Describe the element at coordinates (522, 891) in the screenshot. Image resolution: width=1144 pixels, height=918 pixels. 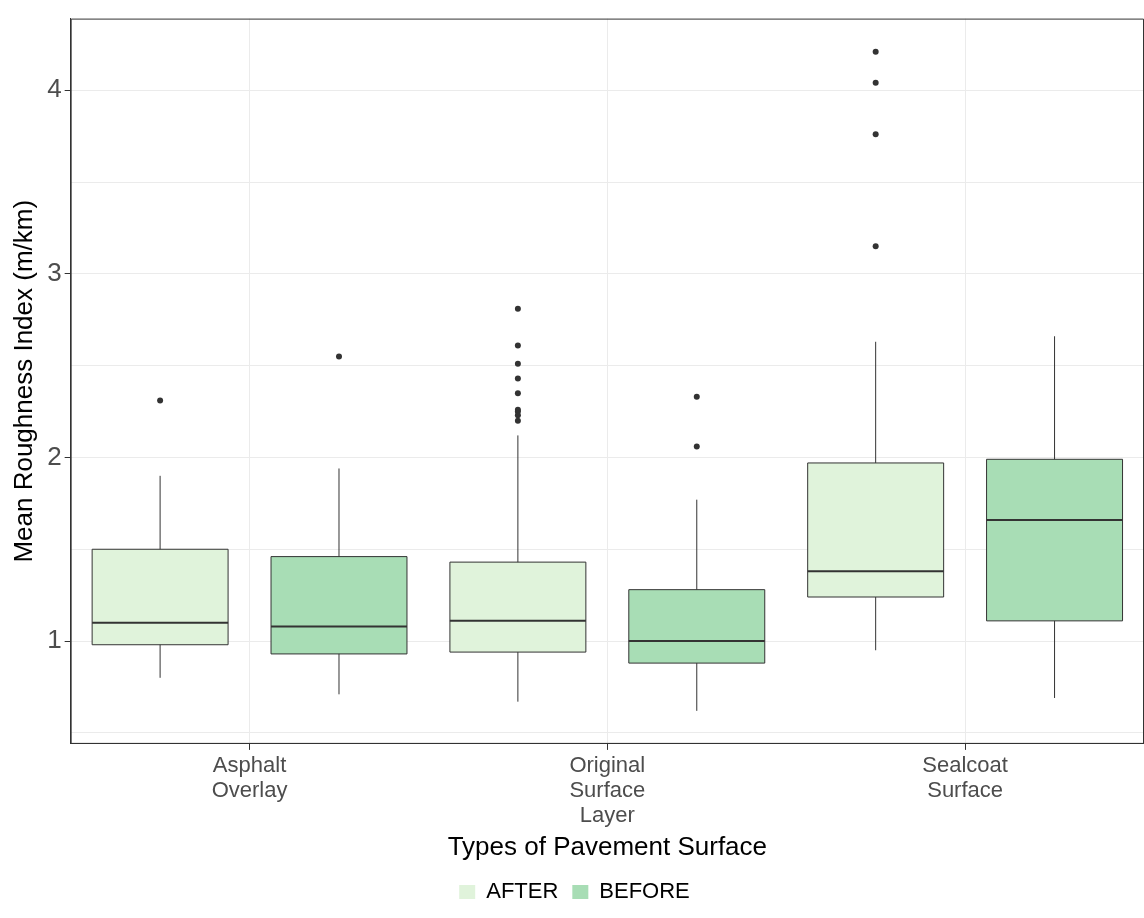
I see `legend-label: AFTER` at that location.